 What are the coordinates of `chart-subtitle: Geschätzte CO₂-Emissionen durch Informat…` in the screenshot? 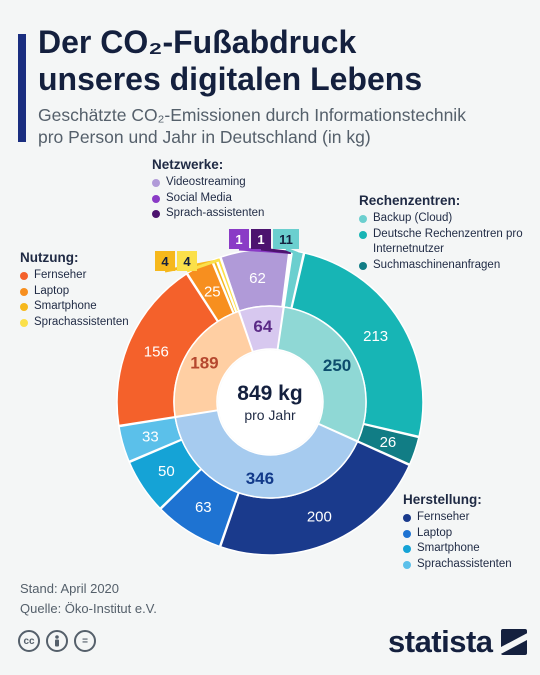 It's located at (252, 126).